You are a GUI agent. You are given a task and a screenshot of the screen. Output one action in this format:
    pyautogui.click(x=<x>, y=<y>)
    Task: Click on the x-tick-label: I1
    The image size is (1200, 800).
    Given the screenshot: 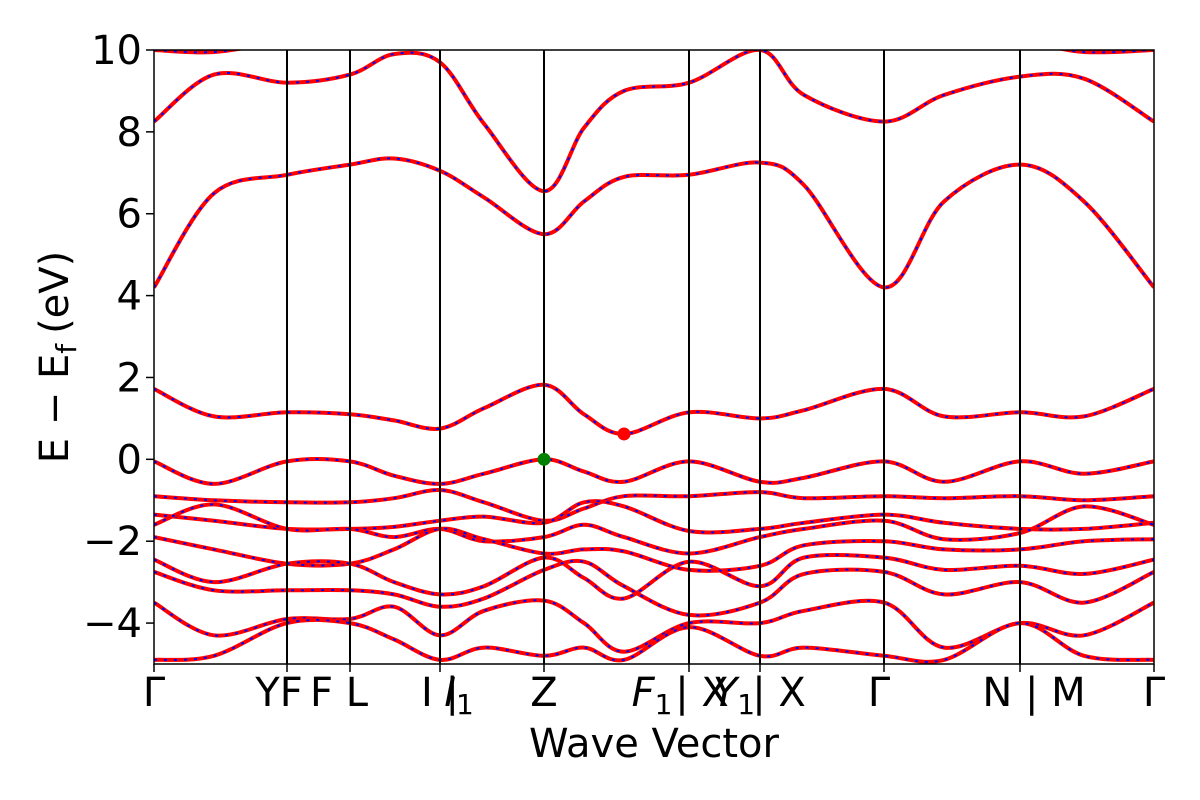 What is the action you would take?
    pyautogui.click(x=459, y=695)
    